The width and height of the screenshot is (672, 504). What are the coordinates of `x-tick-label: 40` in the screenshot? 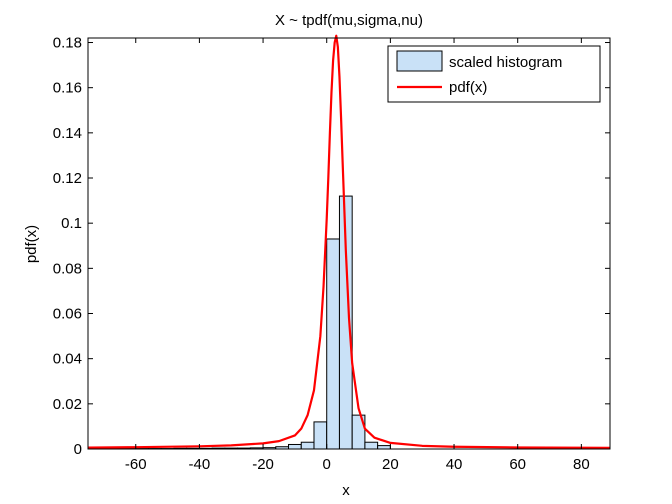 It's located at (454, 464).